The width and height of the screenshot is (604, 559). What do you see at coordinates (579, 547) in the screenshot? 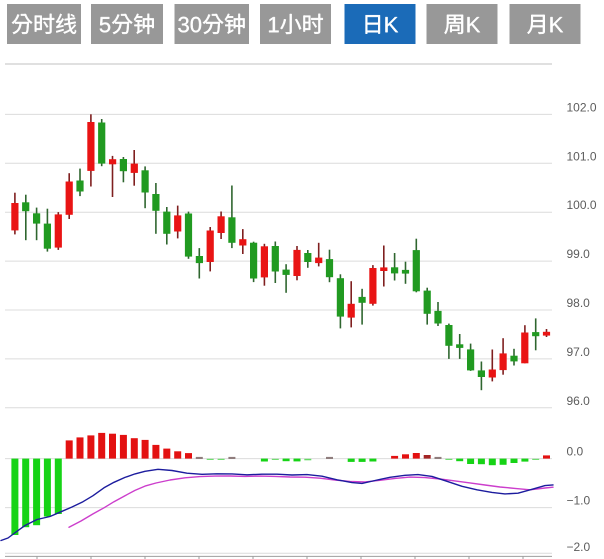
I see `svg-text: −2.0` at bounding box center [579, 547].